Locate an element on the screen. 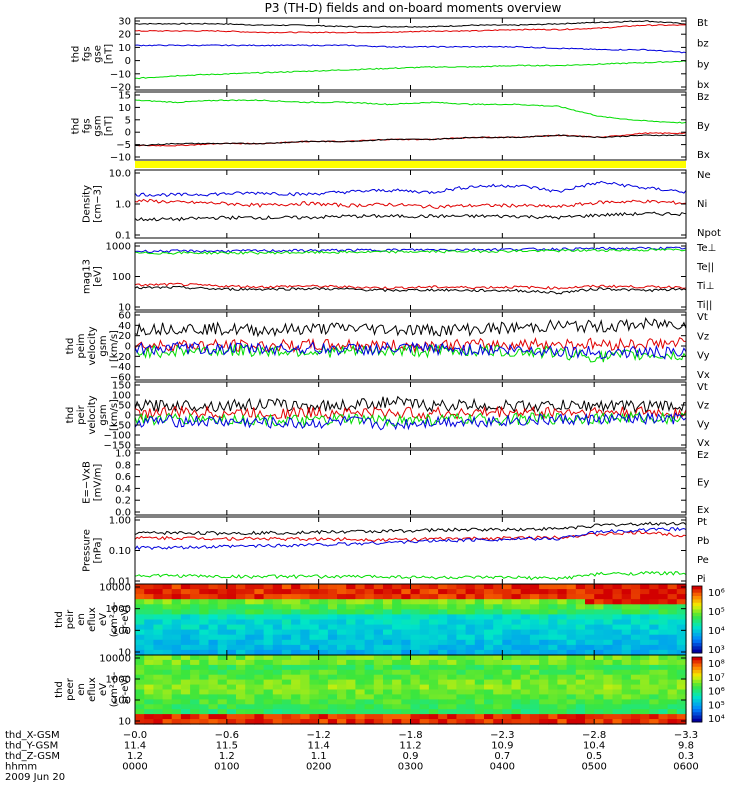 Image resolution: width=750 pixels, height=800 pixels. ylabel-line: gse is located at coordinates (98, 54).